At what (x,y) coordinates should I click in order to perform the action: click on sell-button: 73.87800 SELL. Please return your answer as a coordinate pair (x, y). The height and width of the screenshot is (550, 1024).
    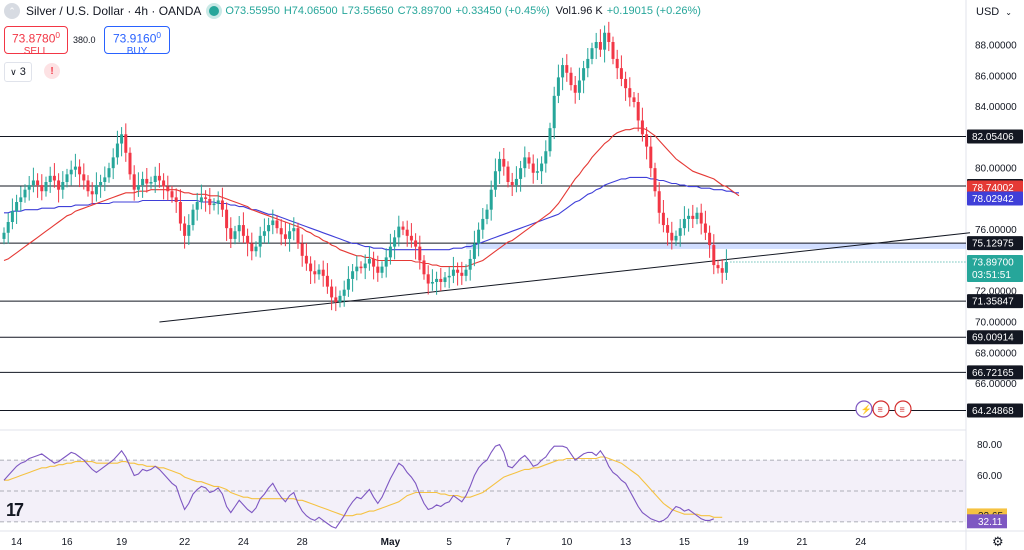
    Looking at the image, I should click on (36, 41).